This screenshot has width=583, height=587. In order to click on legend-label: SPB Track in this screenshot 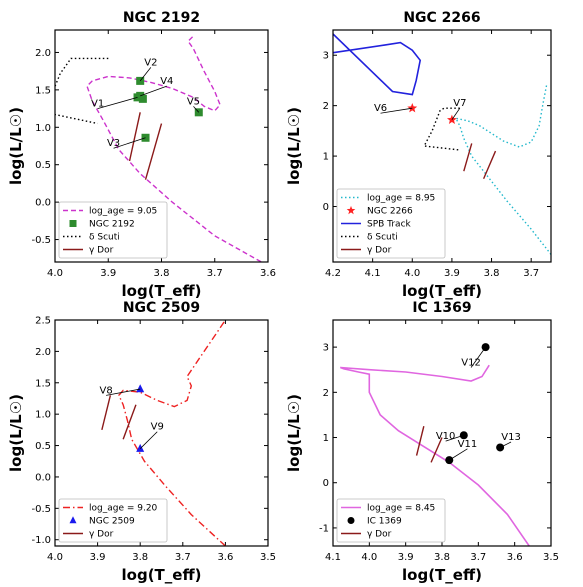, I will do `click(389, 225)`.